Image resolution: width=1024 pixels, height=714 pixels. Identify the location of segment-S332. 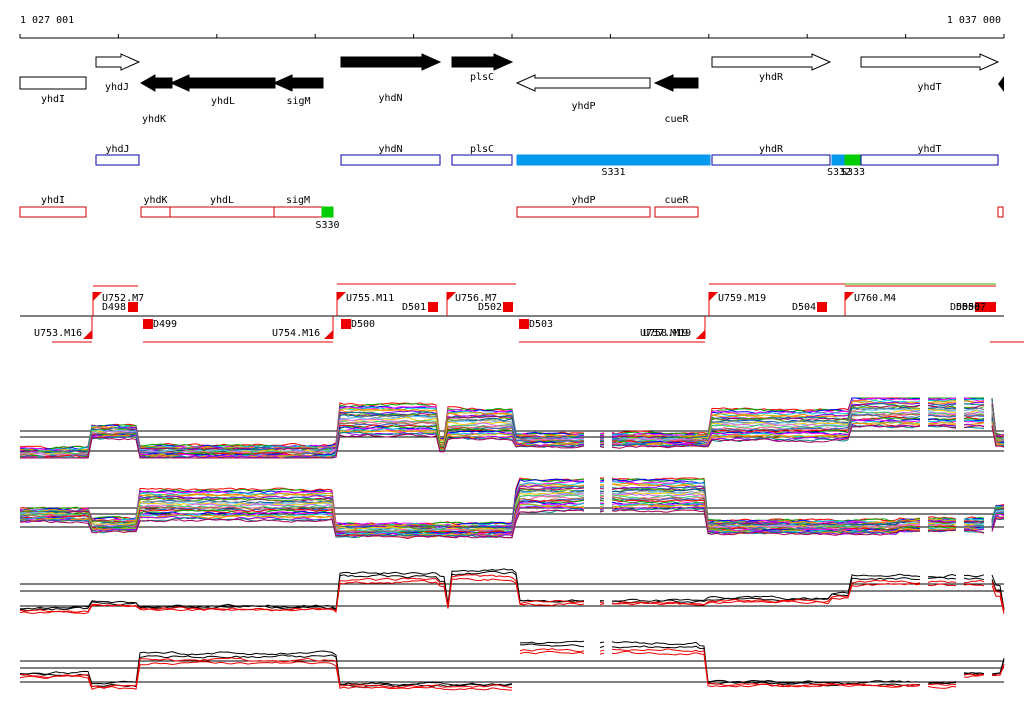
(839, 160).